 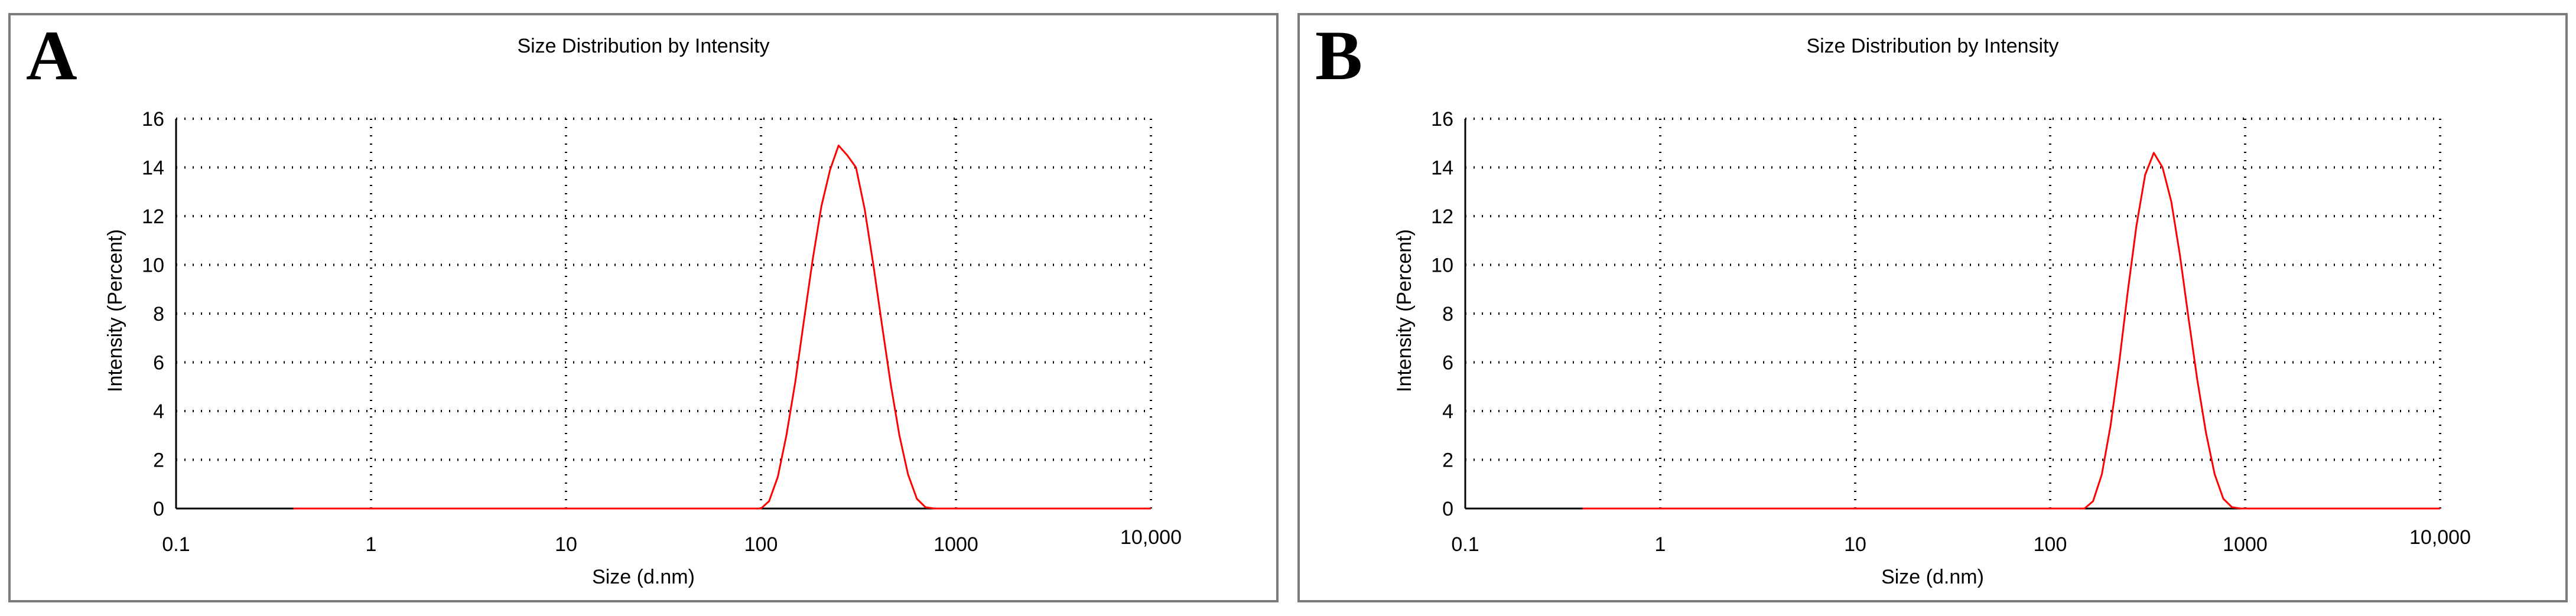 I want to click on panel-label-b: B, so click(x=1339, y=55).